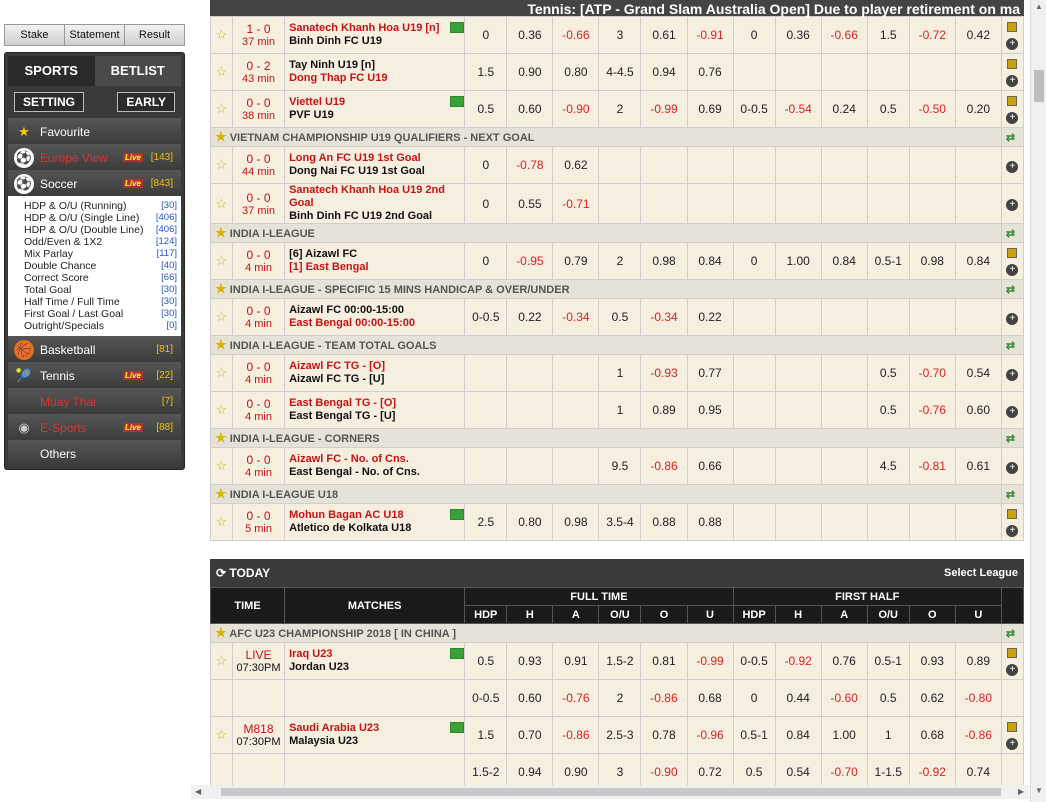 The image size is (1046, 802). Describe the element at coordinates (94, 157) in the screenshot. I see `sidebar-item-a1: ⚽ Europe View Live [143]` at that location.